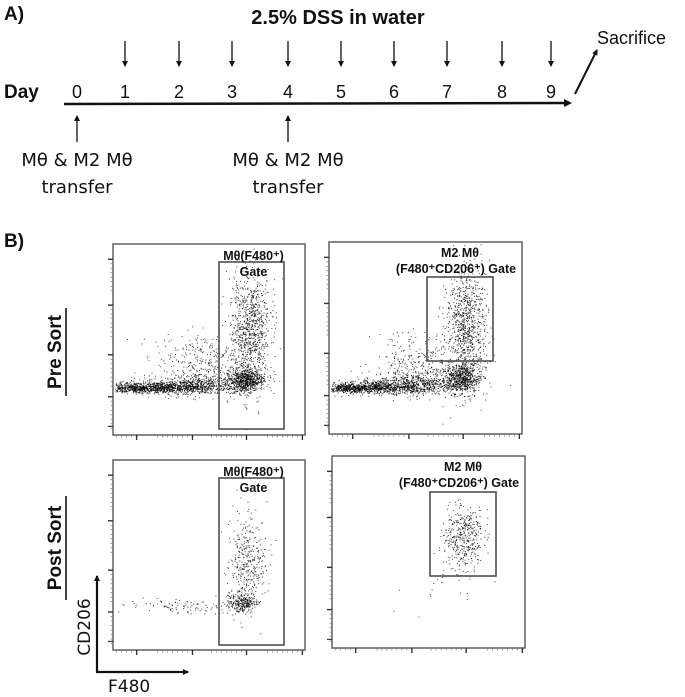  What do you see at coordinates (182, 156) in the screenshot?
I see `transfer-arrows: Mθ & M2 Mθ transfer Mθ & M2 Mθ transfer` at bounding box center [182, 156].